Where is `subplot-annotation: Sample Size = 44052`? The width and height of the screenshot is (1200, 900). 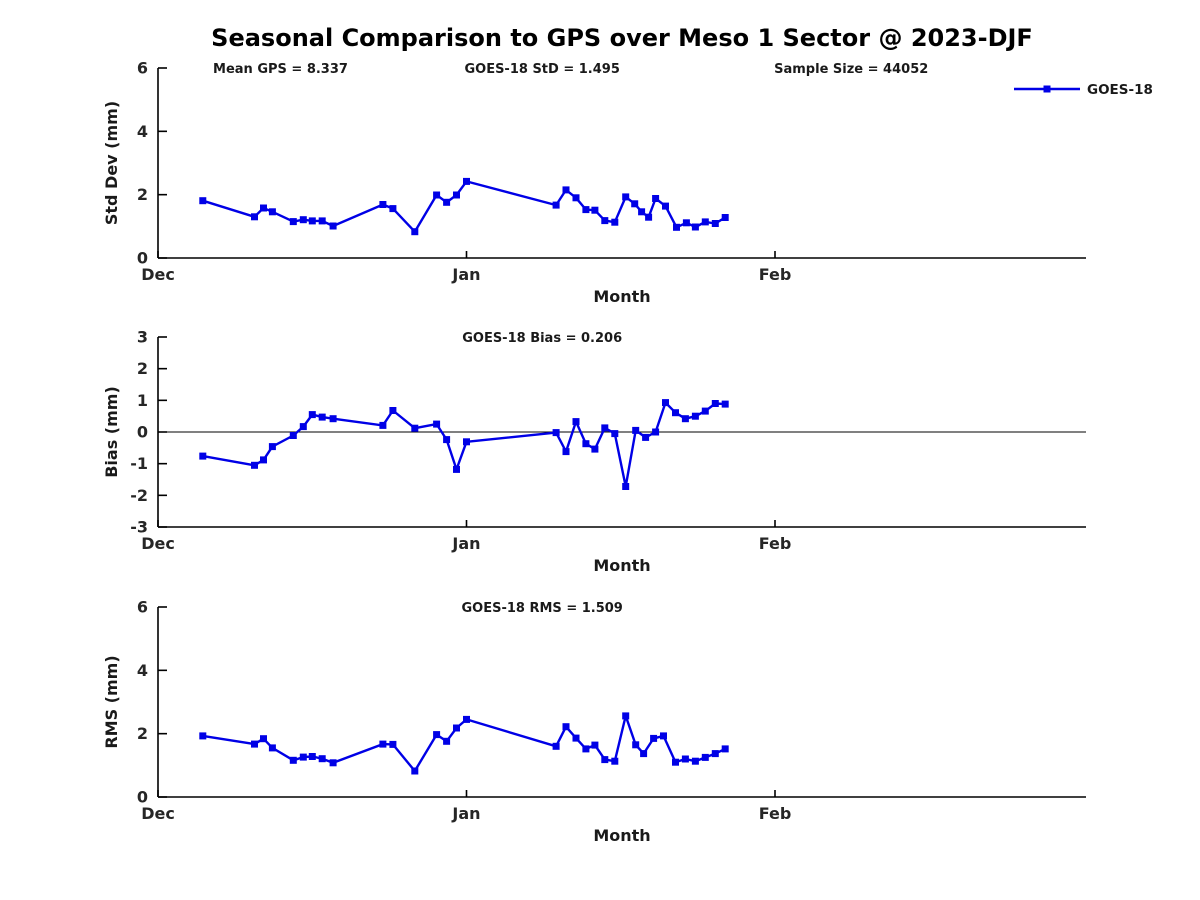
subplot-annotation: Sample Size = 44052 is located at coordinates (851, 69).